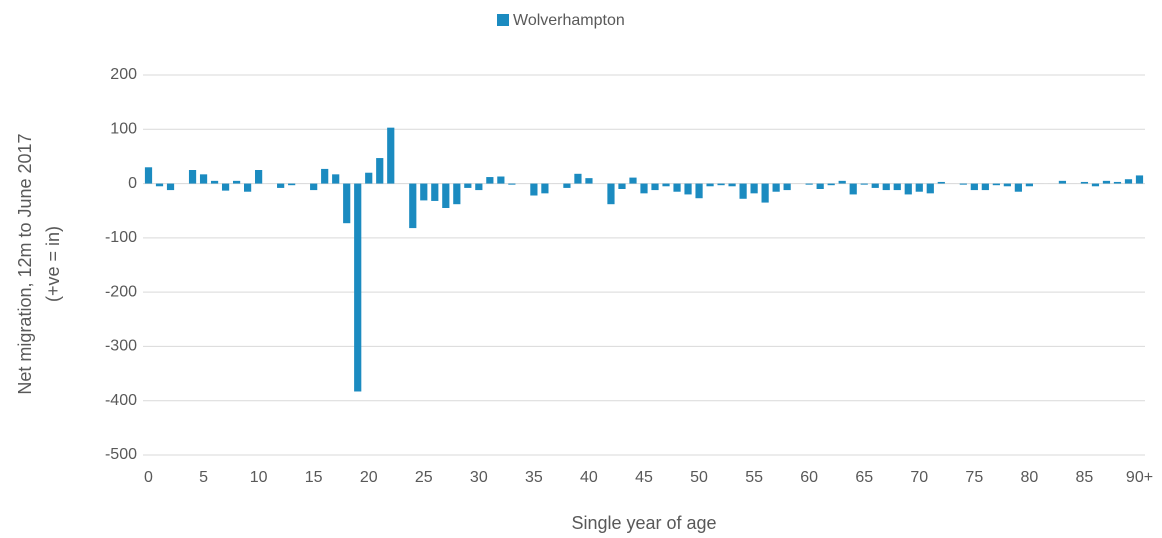 This screenshot has width=1162, height=538. Describe the element at coordinates (123, 74) in the screenshot. I see `y-tick-label: 200` at that location.